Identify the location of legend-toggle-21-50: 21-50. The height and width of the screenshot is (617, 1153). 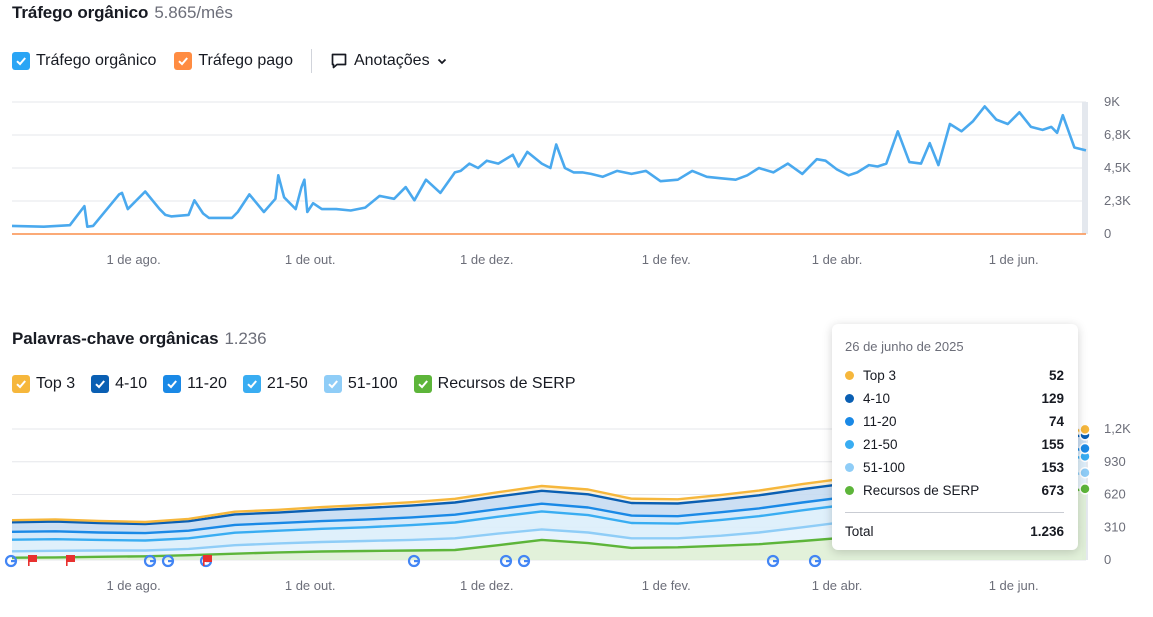
(275, 384).